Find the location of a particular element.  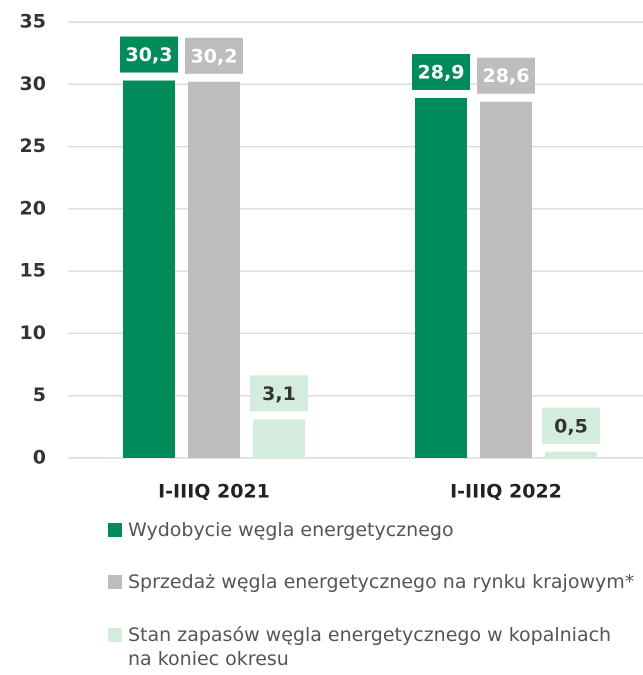

value-label: 3,1 is located at coordinates (279, 394).